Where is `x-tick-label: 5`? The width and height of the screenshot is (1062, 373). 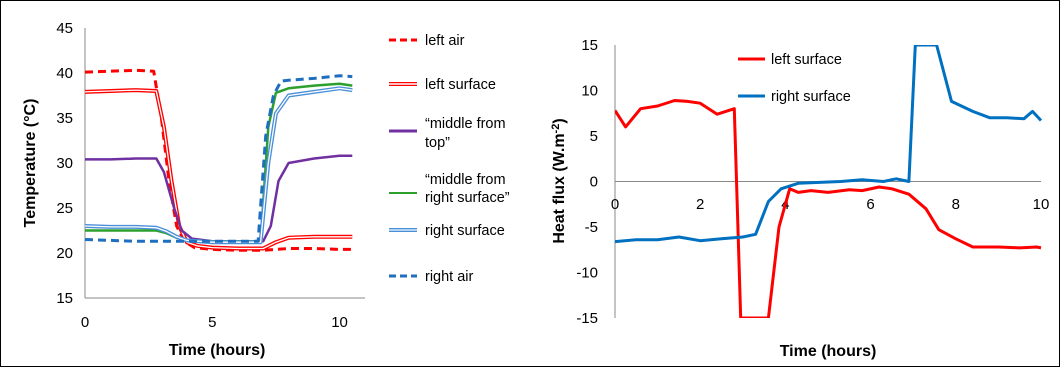 x-tick-label: 5 is located at coordinates (212, 322).